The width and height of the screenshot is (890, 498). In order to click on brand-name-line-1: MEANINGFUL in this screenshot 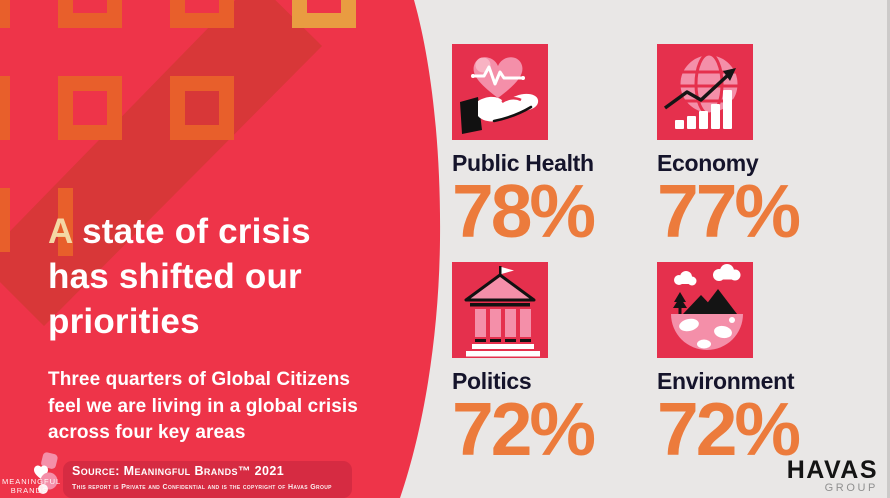, I will do `click(32, 481)`.